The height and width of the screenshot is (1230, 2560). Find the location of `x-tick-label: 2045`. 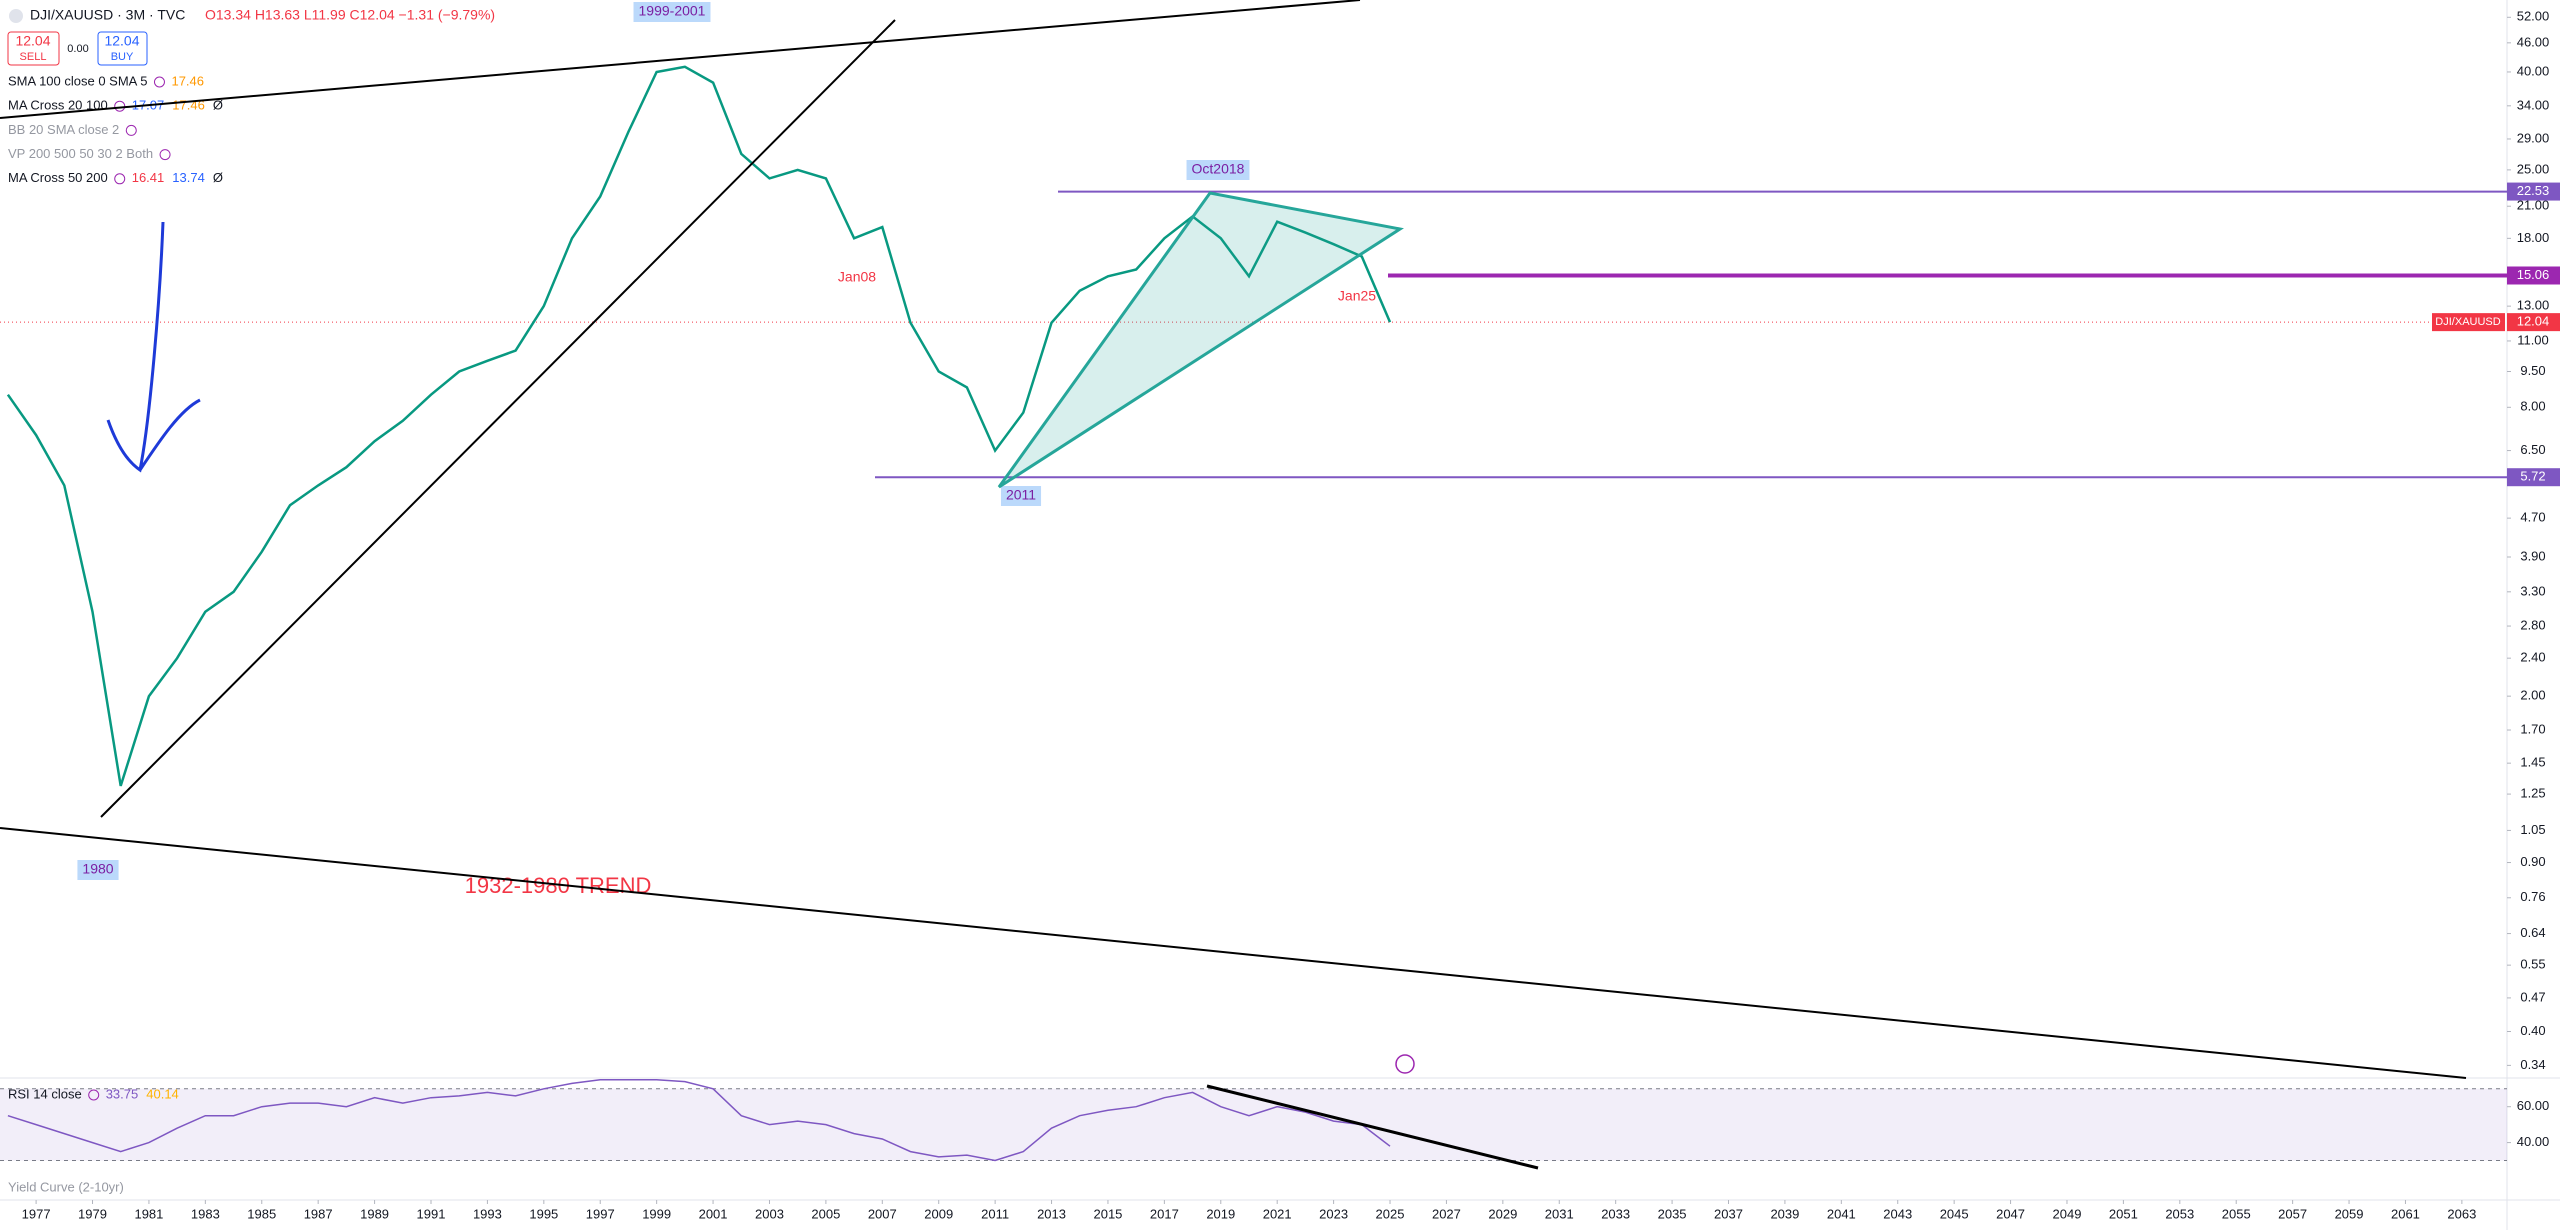

x-tick-label: 2045 is located at coordinates (1954, 1213).